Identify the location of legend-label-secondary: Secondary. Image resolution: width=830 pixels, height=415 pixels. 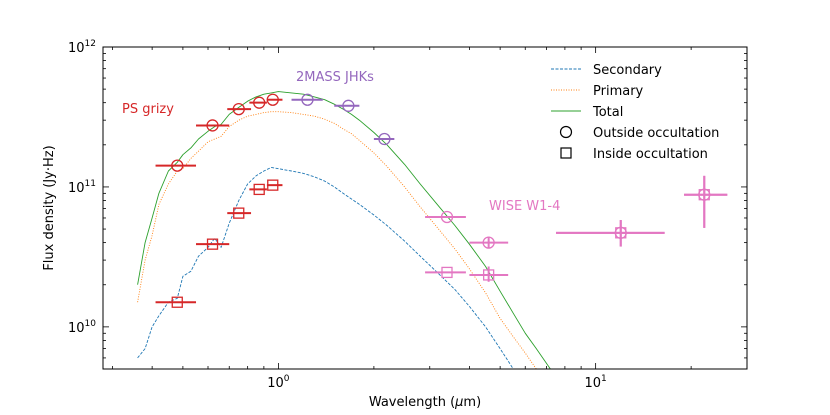
(627, 70).